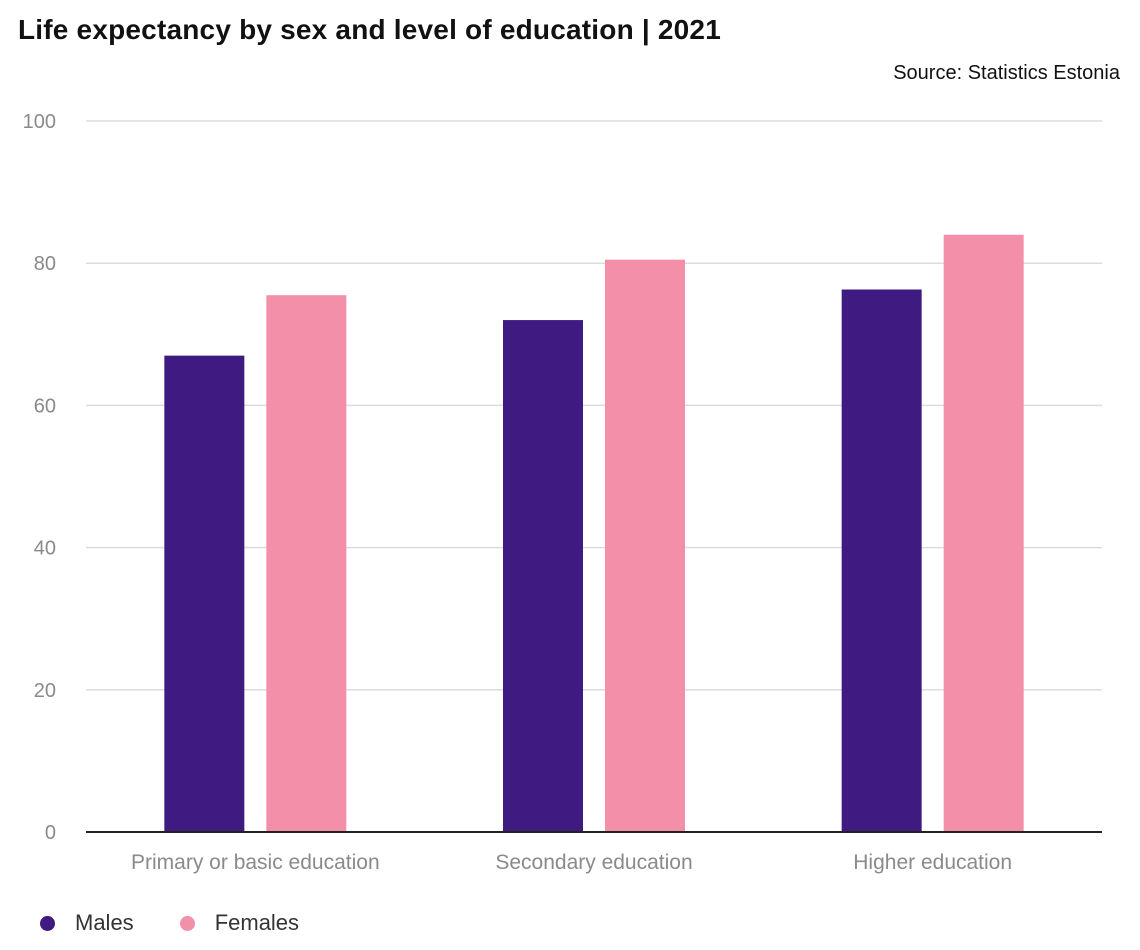 The height and width of the screenshot is (950, 1140). I want to click on legend-swatch-males, so click(47, 923).